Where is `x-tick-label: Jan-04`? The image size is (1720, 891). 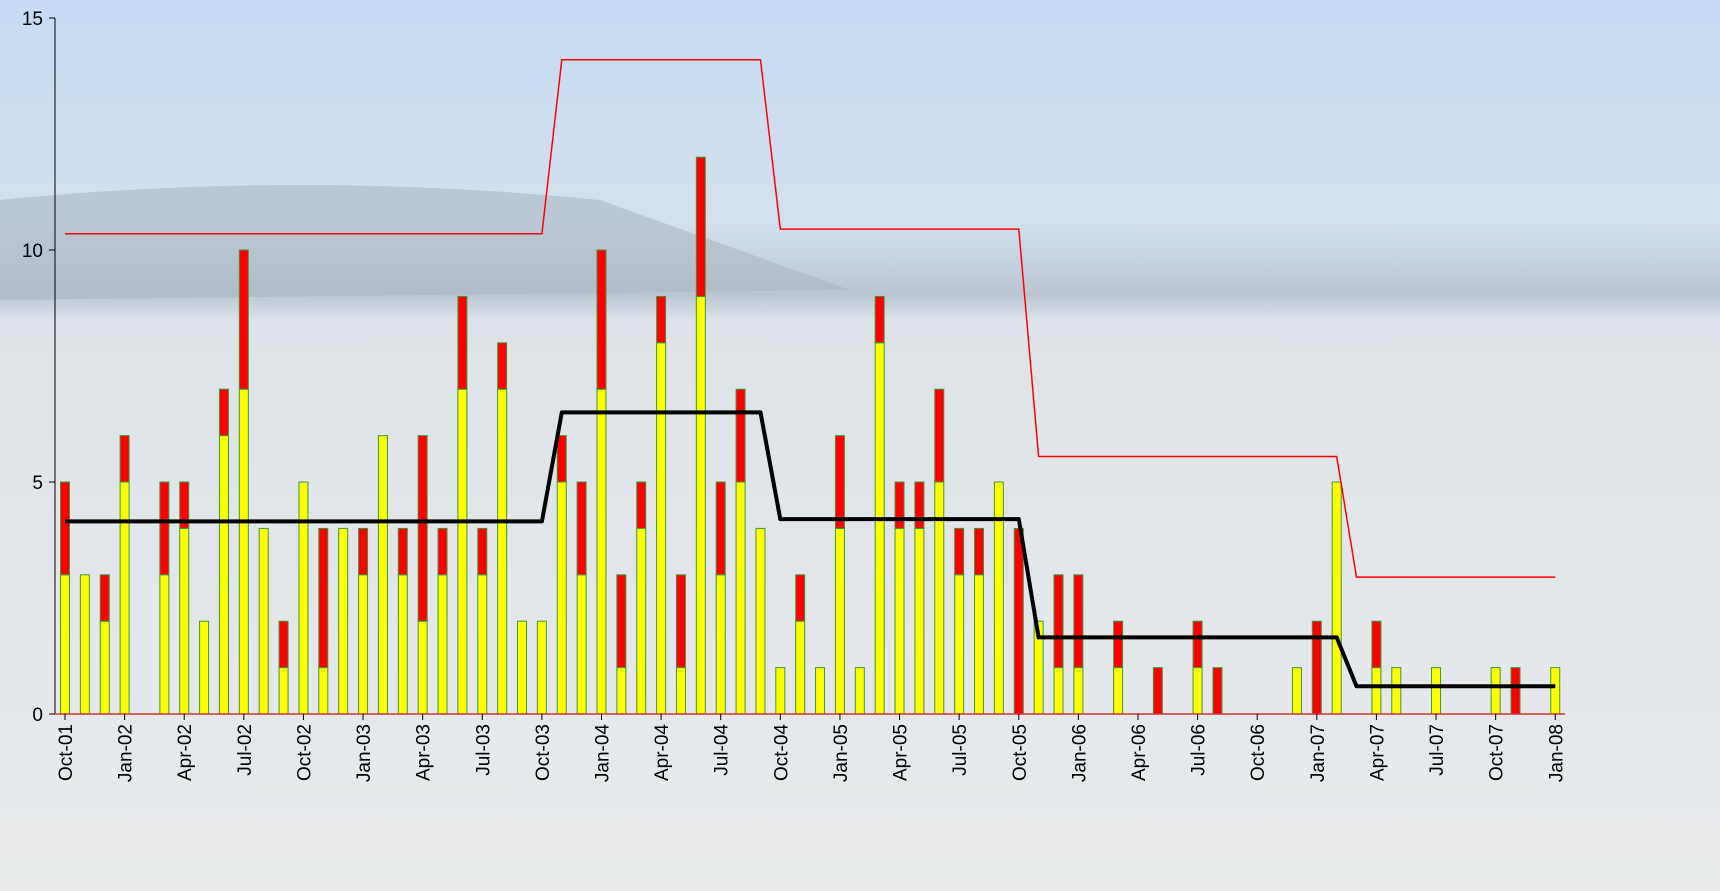 x-tick-label: Jan-04 is located at coordinates (602, 753).